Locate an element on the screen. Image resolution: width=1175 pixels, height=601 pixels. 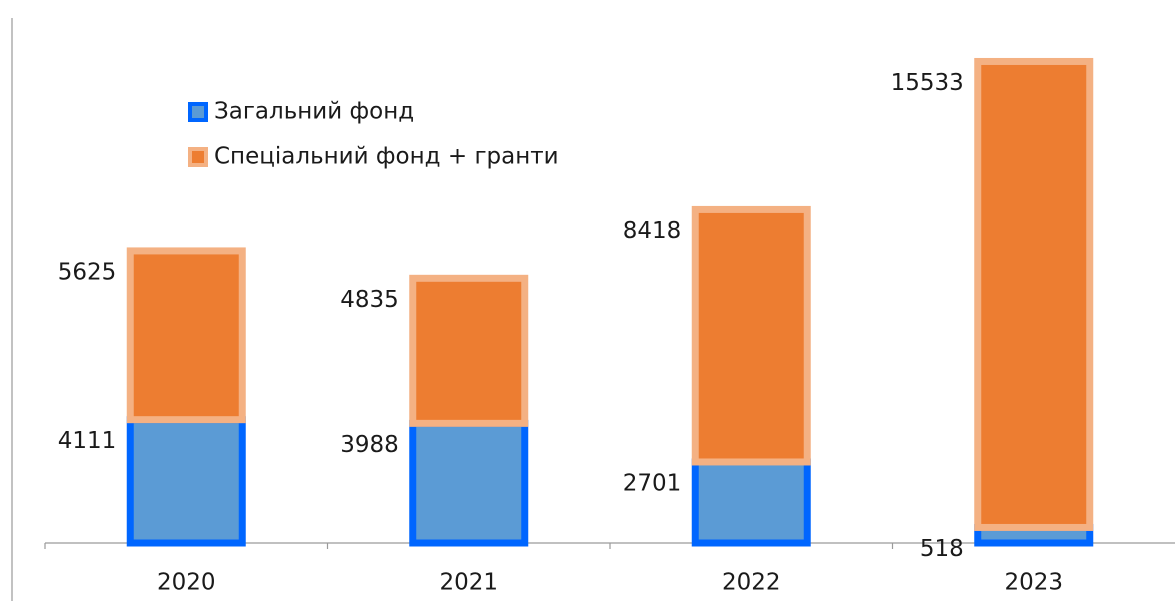
data-label: 8418 is located at coordinates (652, 231).